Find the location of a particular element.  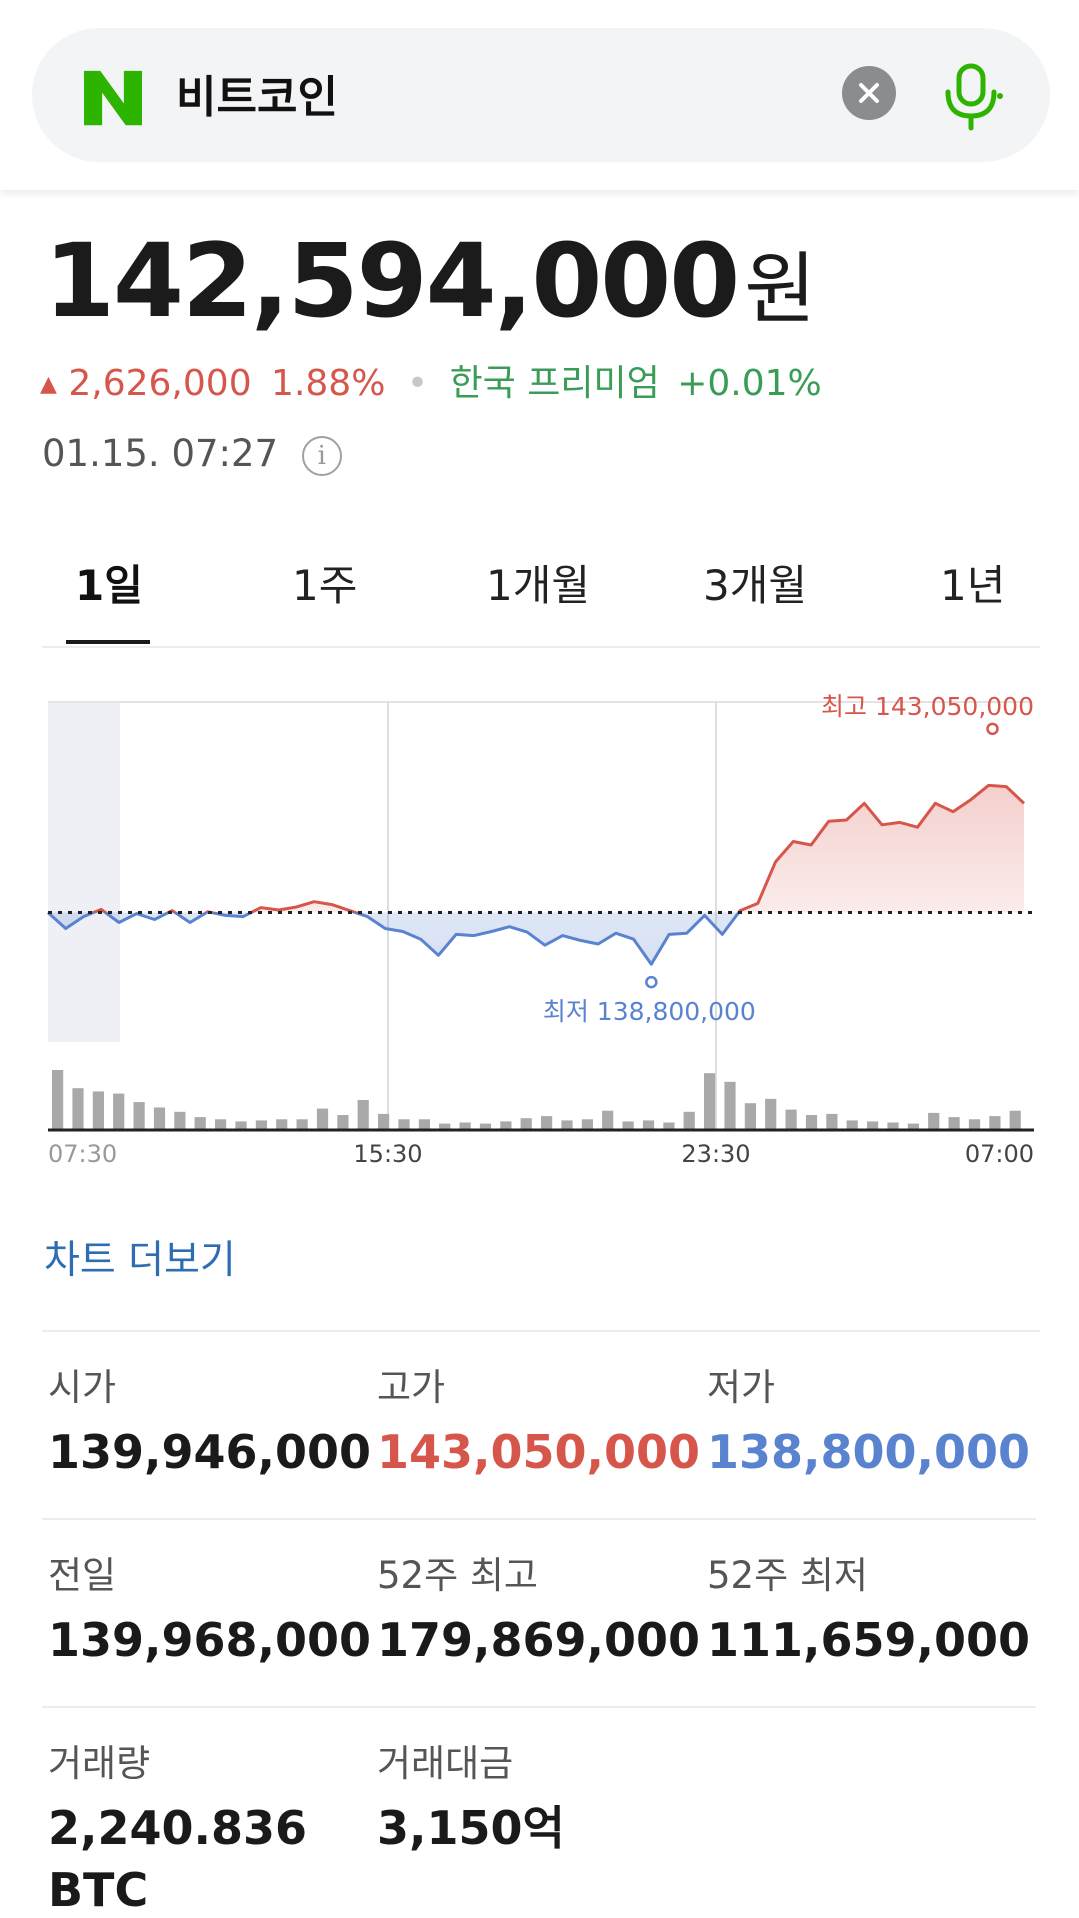

current-price: 142,594,000원 is located at coordinates (430, 286).